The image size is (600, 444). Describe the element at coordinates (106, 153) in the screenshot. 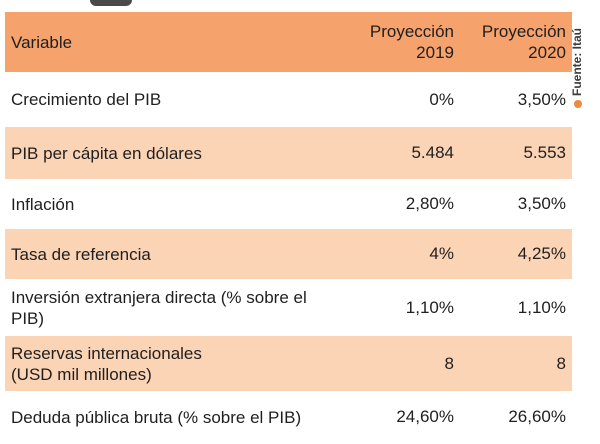

I see `row-variable-line: PIB per cápita en dólares` at that location.